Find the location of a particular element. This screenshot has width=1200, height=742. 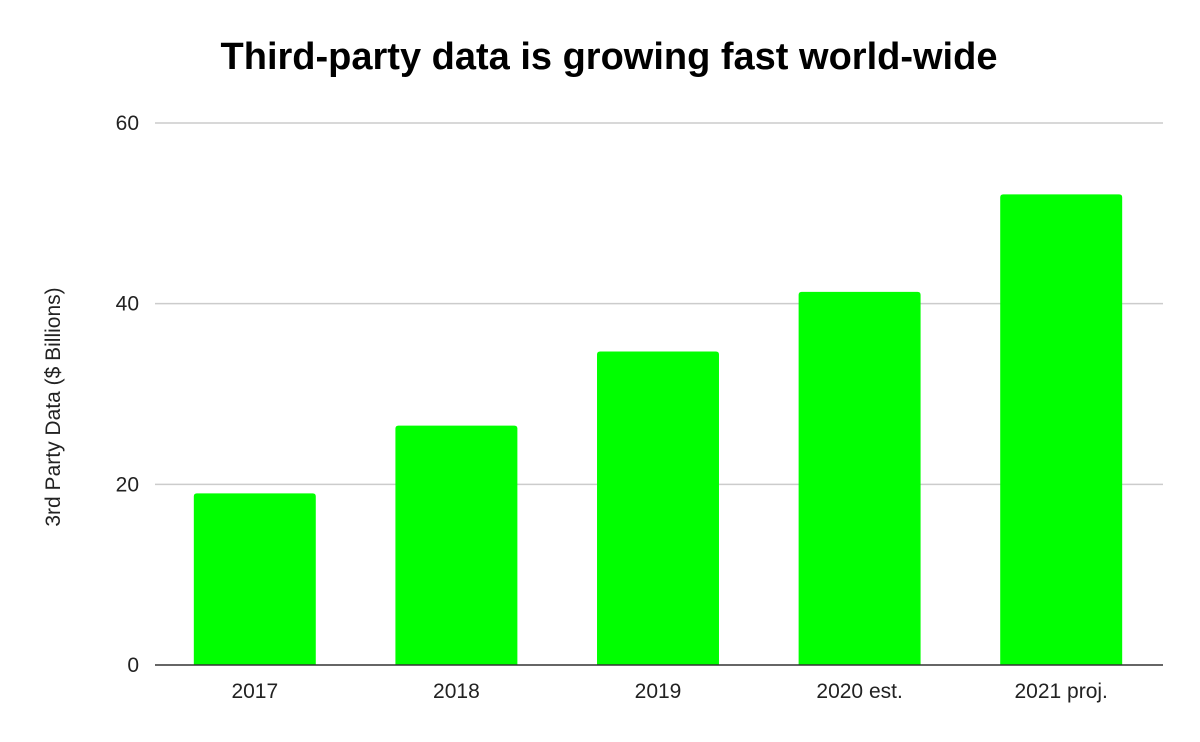

y-tick-label-20: 20 is located at coordinates (127, 484).